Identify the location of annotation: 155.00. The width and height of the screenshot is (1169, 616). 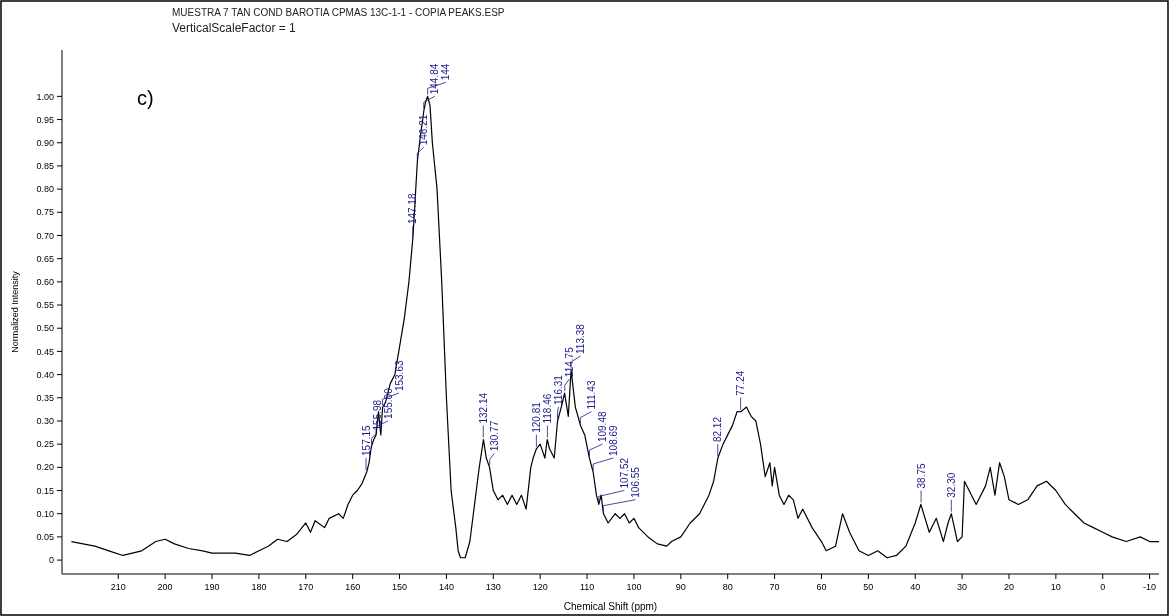
(388, 403).